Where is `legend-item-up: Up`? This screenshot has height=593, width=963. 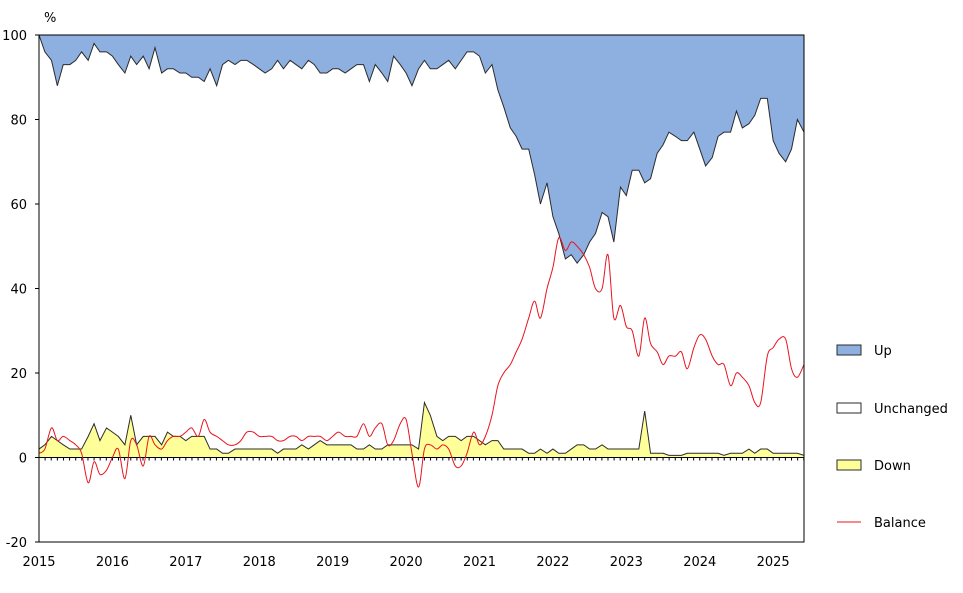 legend-item-up: Up is located at coordinates (864, 351).